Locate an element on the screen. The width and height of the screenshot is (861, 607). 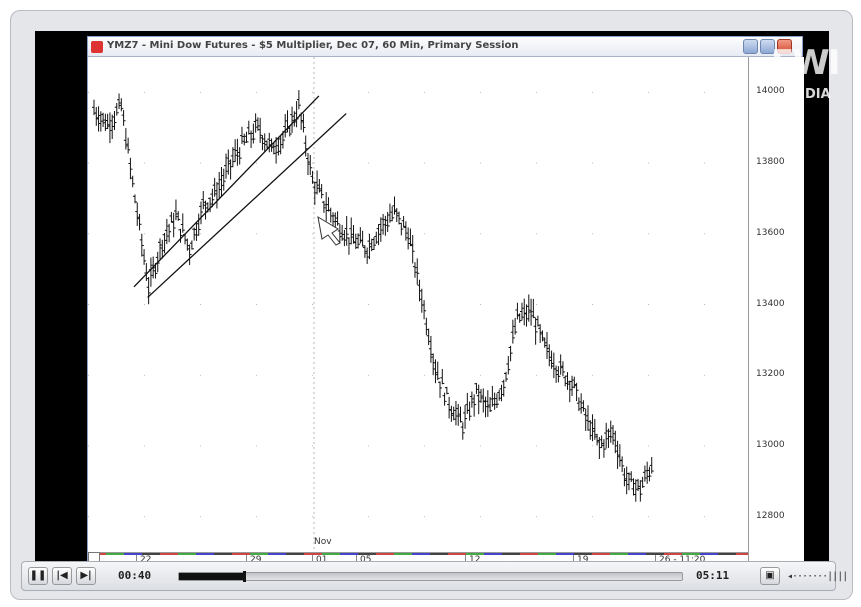
month-label: Nov is located at coordinates (323, 542).